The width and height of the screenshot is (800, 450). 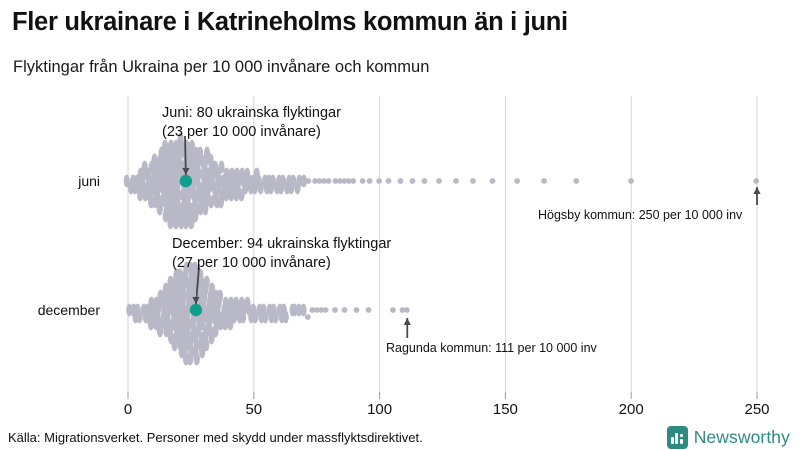 I want to click on brand-logo: Newsworthy, so click(x=728, y=437).